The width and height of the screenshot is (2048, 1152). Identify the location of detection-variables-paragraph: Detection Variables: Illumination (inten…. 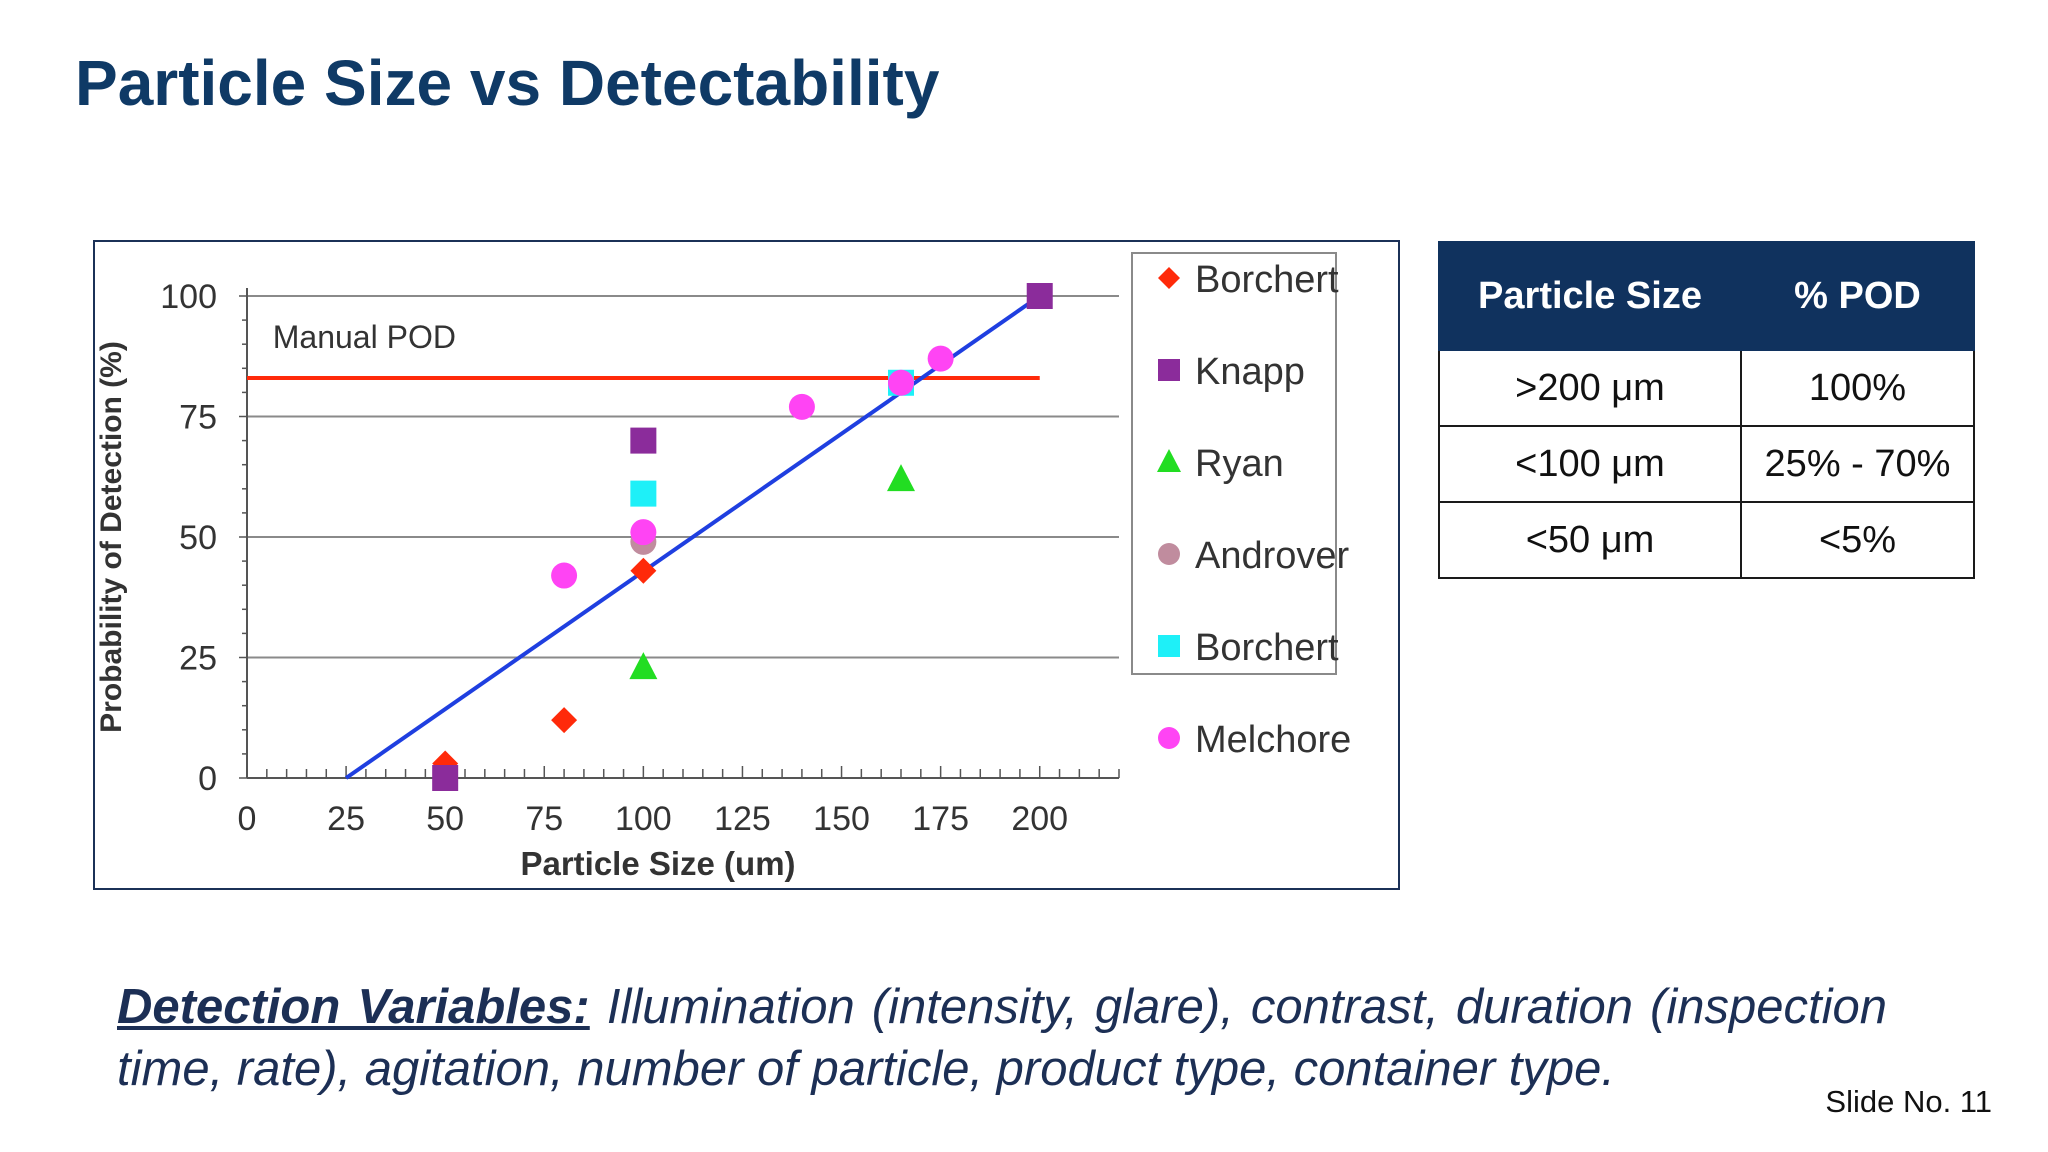
(1002, 1038).